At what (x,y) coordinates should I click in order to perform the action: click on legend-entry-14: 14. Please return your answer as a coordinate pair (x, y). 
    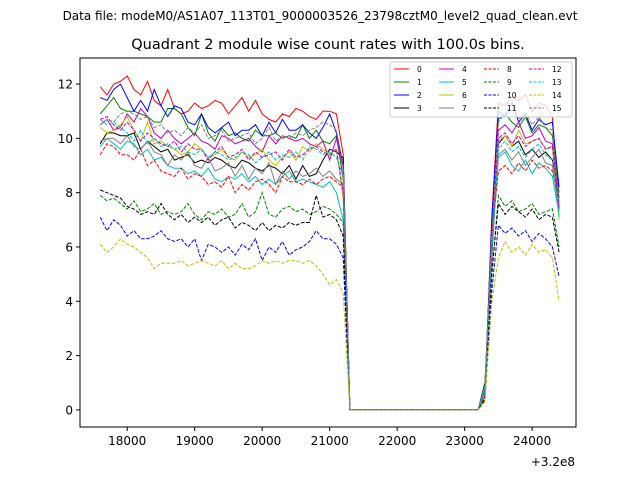
    Looking at the image, I should click on (545, 95).